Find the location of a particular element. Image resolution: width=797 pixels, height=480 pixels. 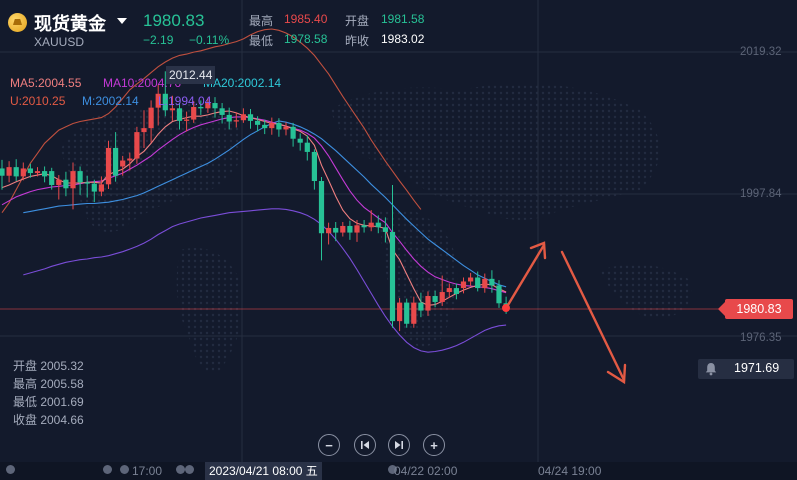

zoom-out-button: − is located at coordinates (329, 445).